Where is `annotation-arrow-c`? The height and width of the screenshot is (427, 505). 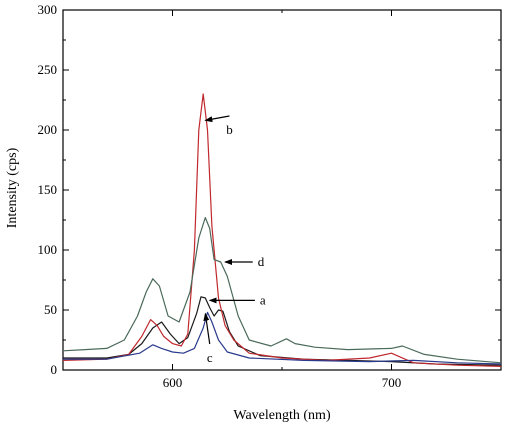
annotation-arrow-c is located at coordinates (207, 328).